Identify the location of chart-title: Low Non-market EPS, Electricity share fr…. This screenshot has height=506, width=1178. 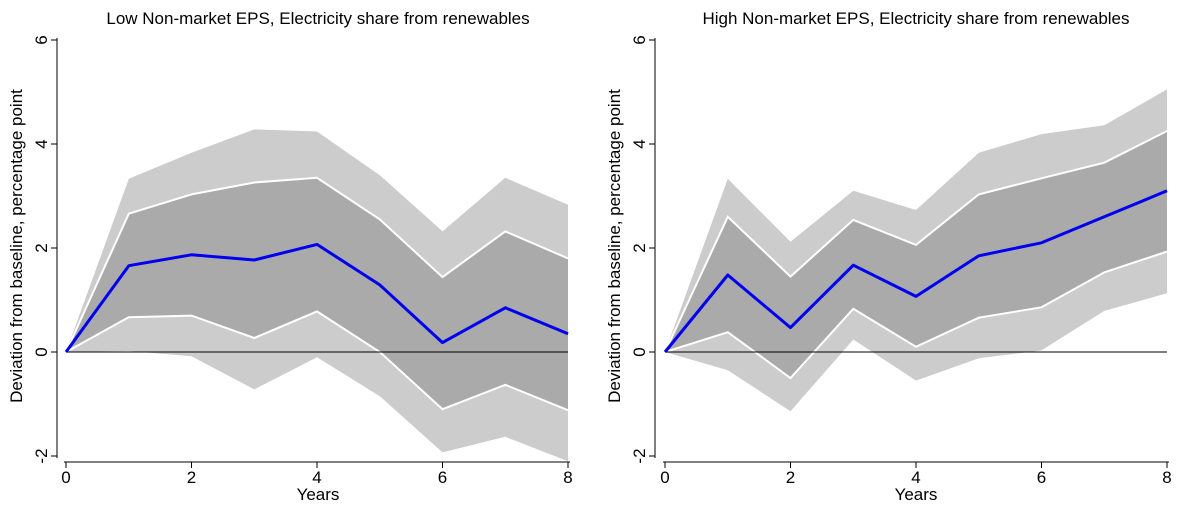
(317, 18).